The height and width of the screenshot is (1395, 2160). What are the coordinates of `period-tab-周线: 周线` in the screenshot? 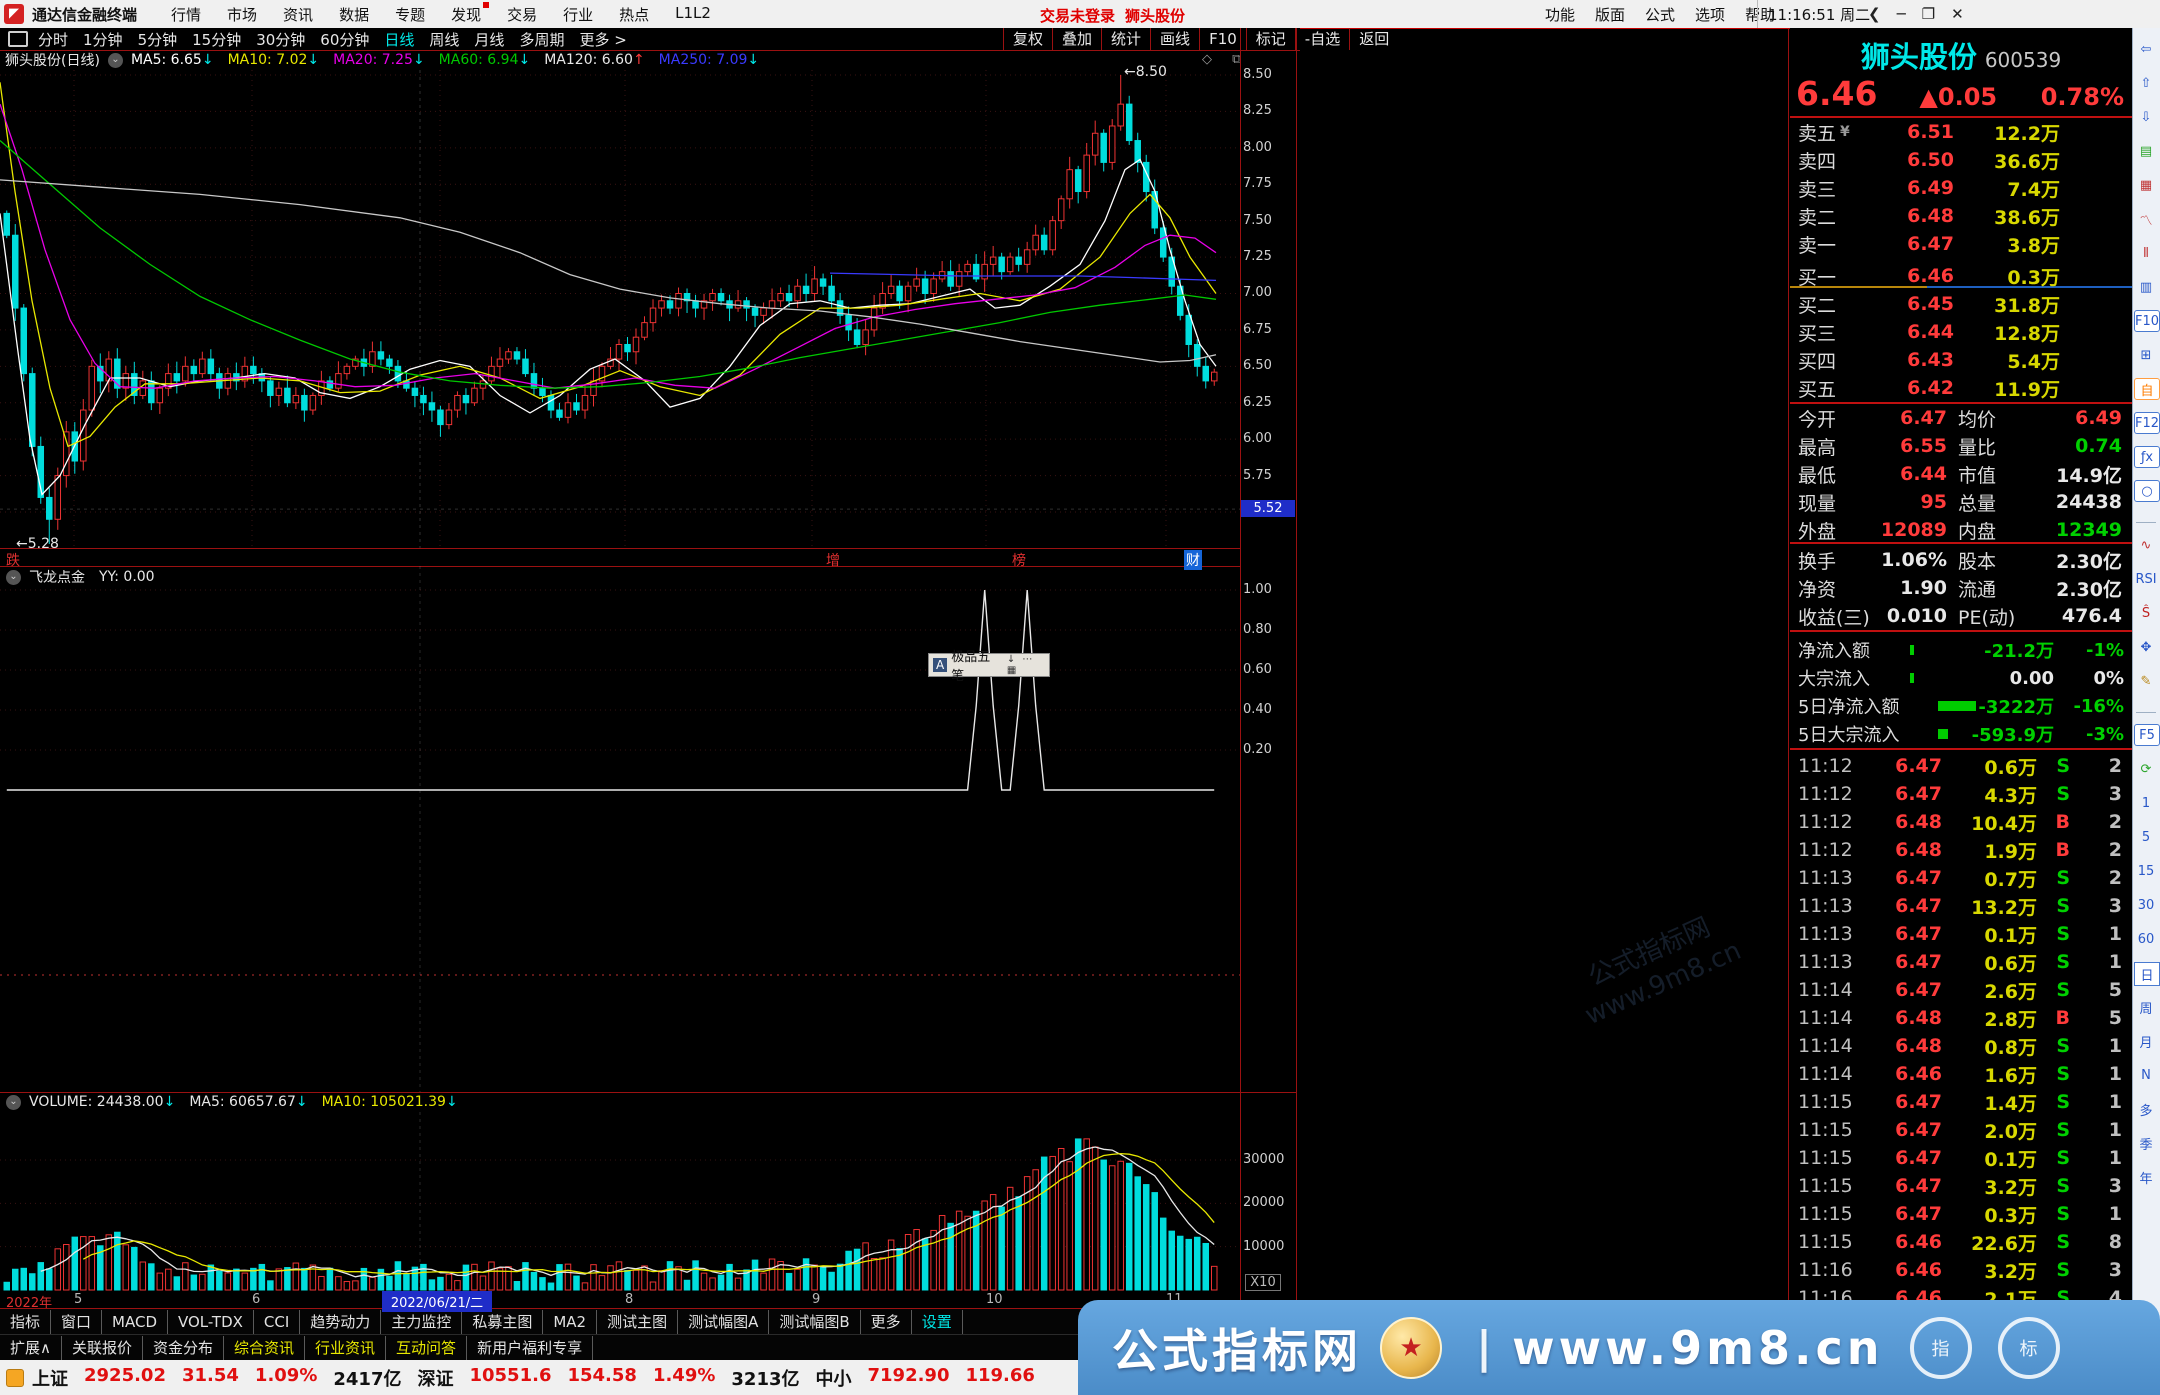 It's located at (444, 39).